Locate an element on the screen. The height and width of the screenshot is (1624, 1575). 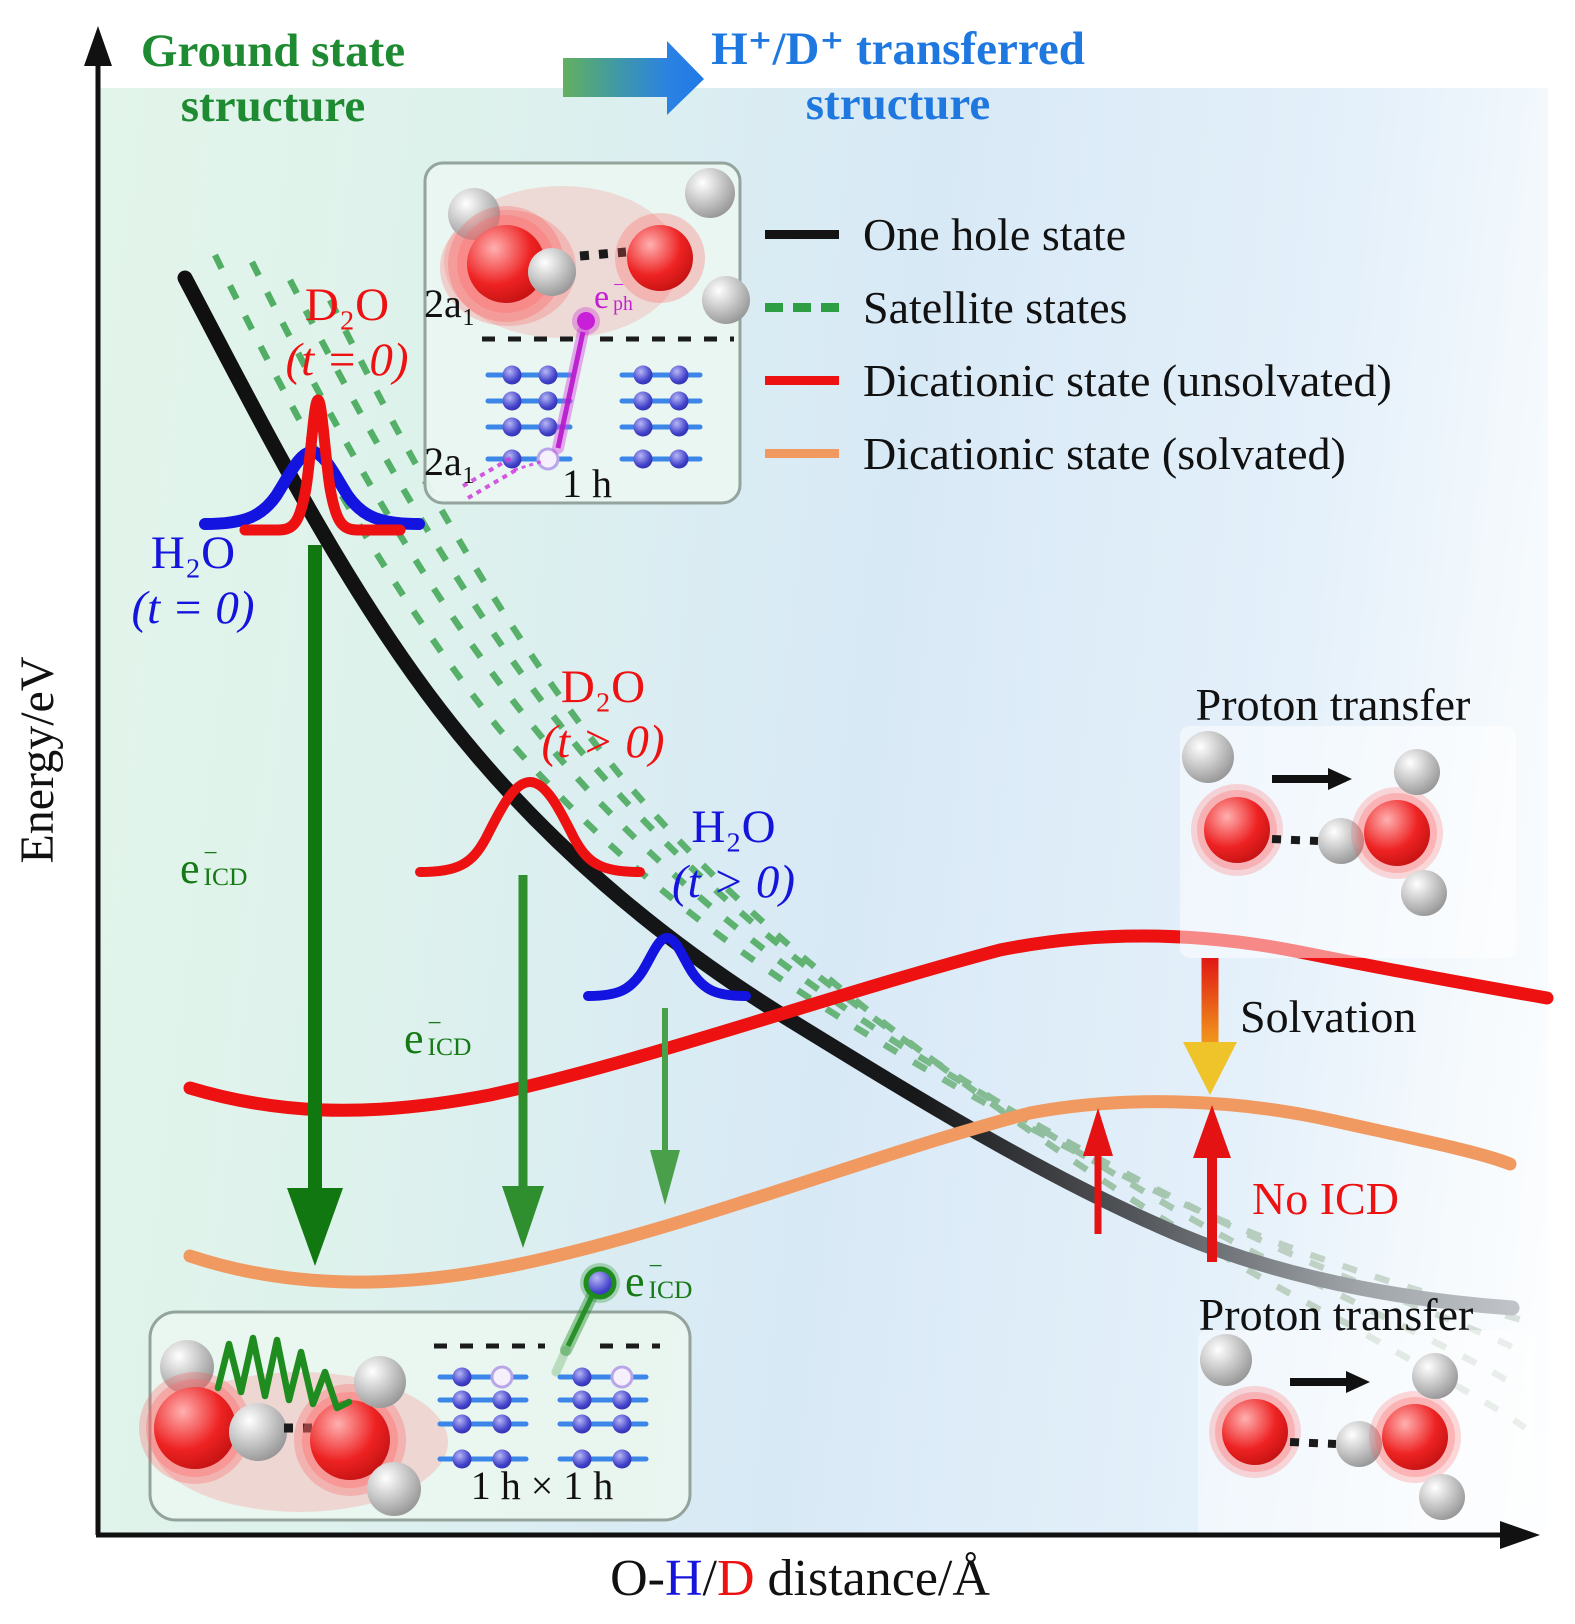
inset-icd-final-state is located at coordinates (415, 1392).